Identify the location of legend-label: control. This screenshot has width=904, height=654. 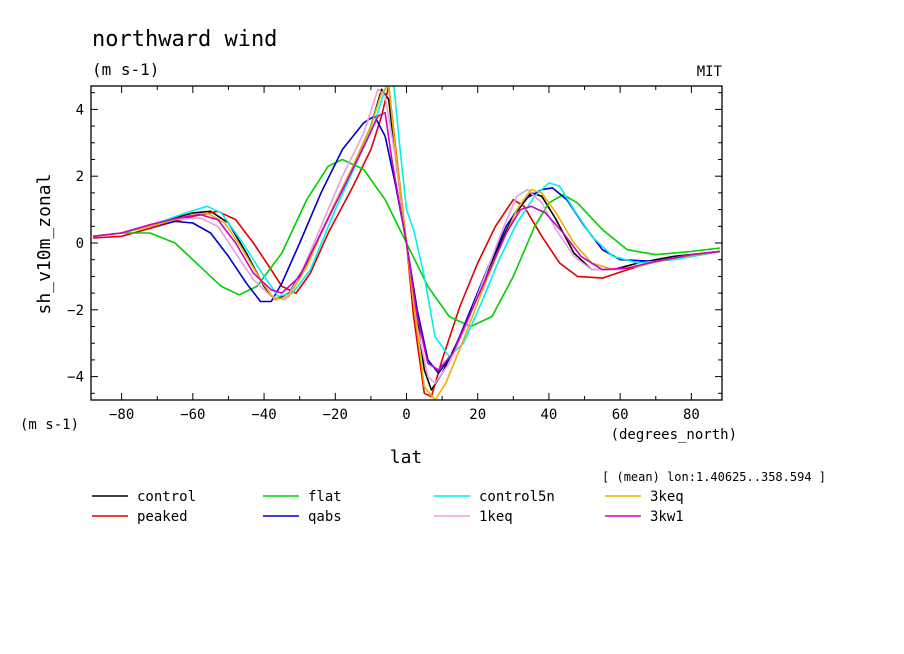
(166, 497).